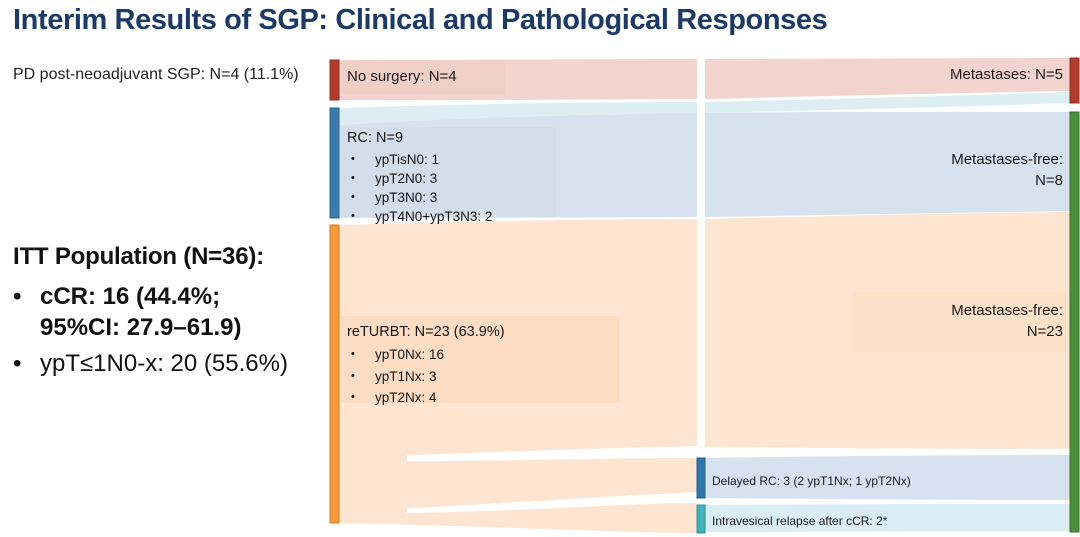 Image resolution: width=1080 pixels, height=537 pixels. I want to click on node-metastases, so click(1074, 80).